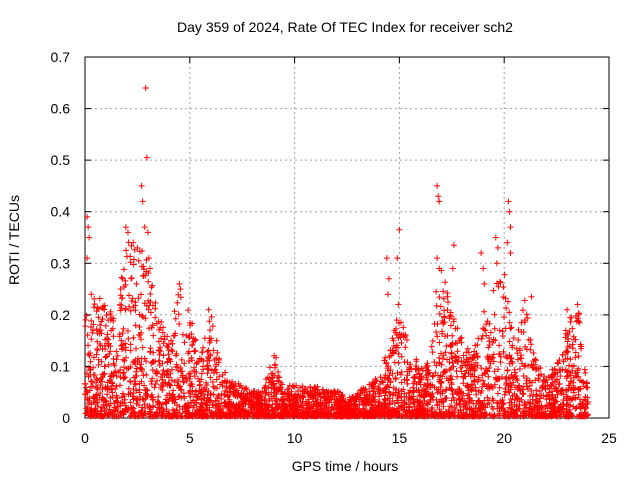 Image resolution: width=640 pixels, height=480 pixels. I want to click on y-tick-label: 0.7, so click(61, 57).